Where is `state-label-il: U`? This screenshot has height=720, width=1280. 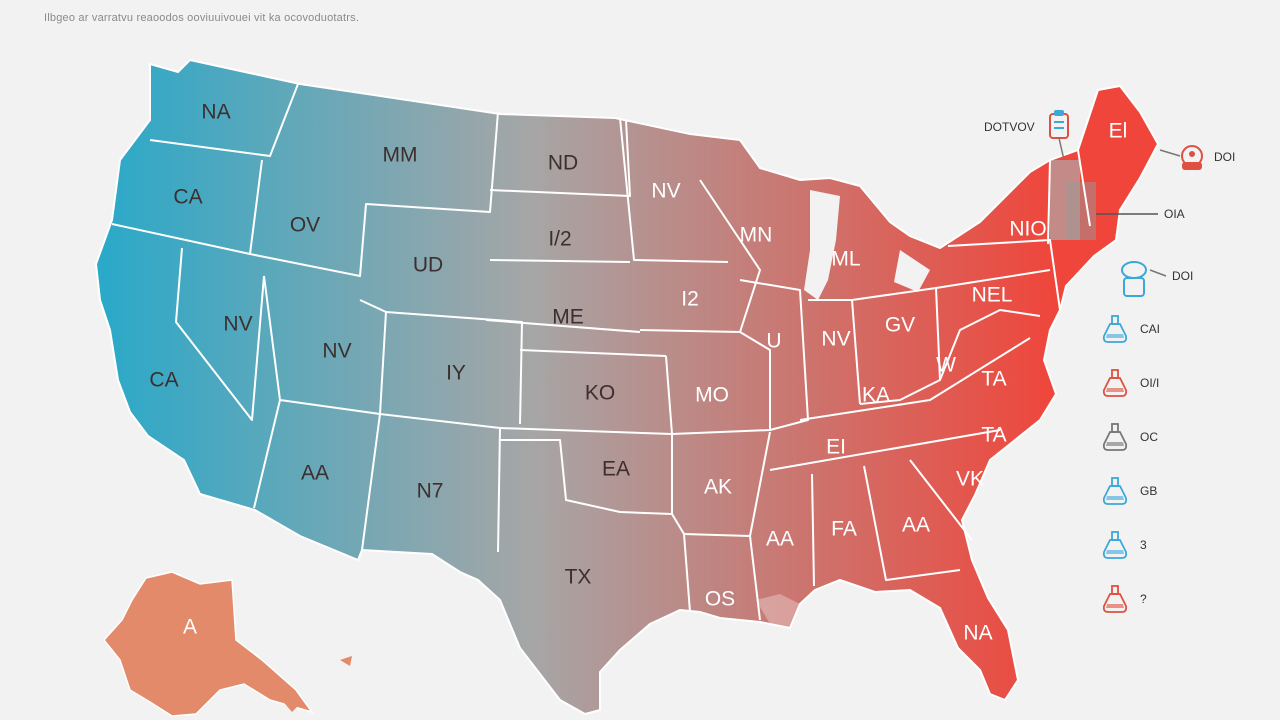
state-label-il: U is located at coordinates (773, 341).